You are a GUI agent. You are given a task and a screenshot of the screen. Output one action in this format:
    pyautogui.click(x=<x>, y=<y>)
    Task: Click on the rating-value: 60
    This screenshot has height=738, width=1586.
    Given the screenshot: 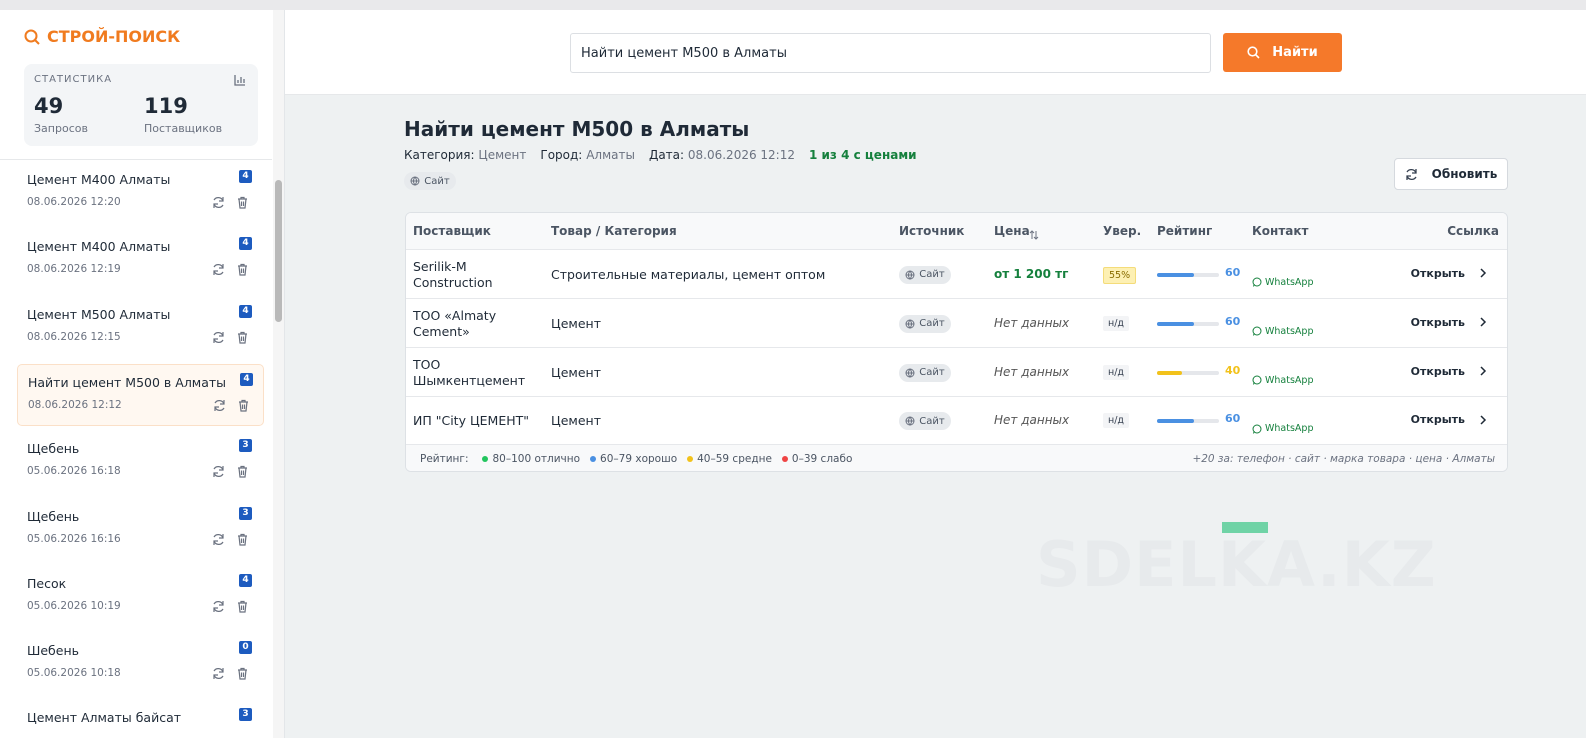 What is the action you would take?
    pyautogui.click(x=1233, y=321)
    